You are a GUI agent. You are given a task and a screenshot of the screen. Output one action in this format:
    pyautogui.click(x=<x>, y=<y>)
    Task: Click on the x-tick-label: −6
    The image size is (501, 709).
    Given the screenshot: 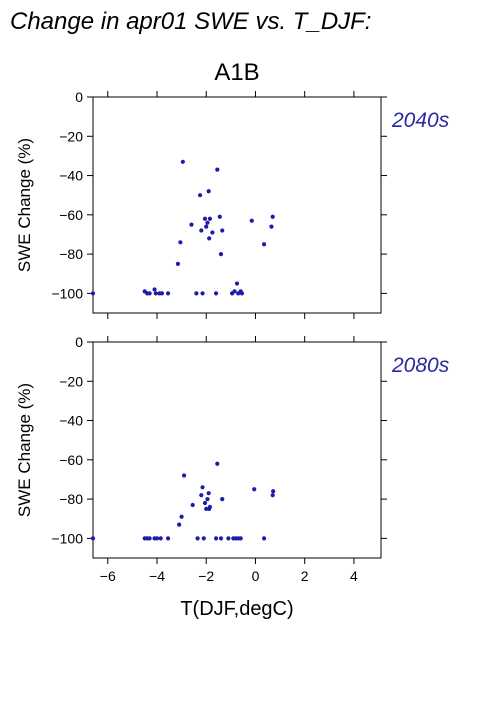 What is the action you would take?
    pyautogui.click(x=108, y=576)
    